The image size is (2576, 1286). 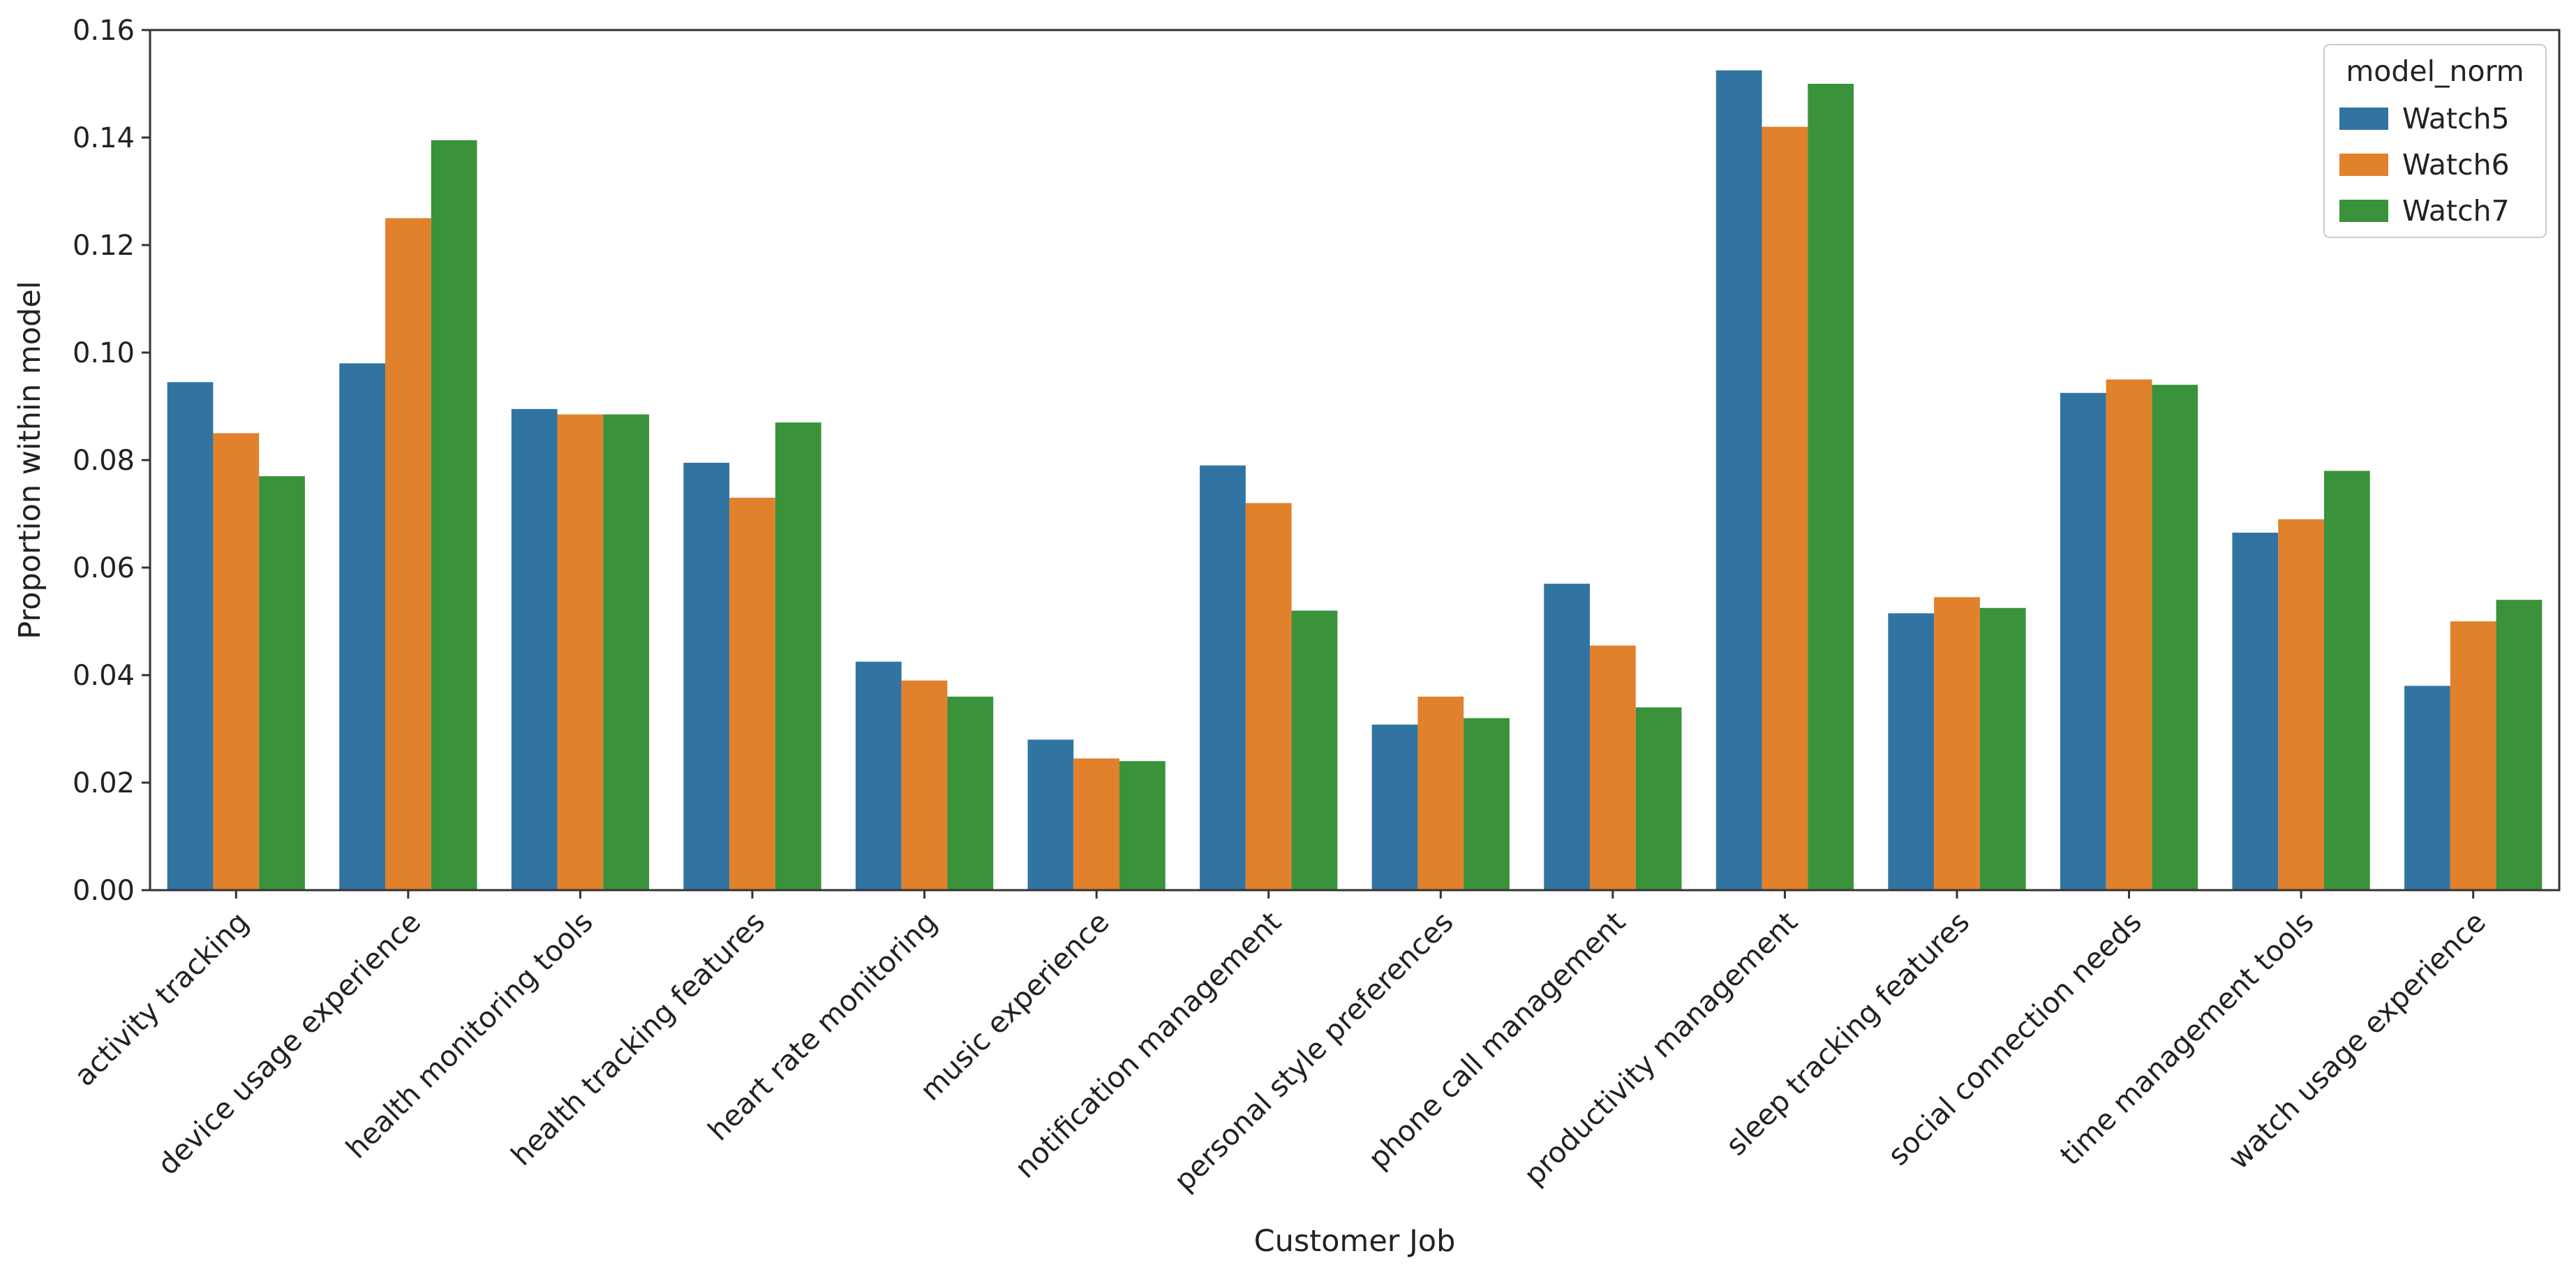 I want to click on y-tick-label: 0.02, so click(x=104, y=783).